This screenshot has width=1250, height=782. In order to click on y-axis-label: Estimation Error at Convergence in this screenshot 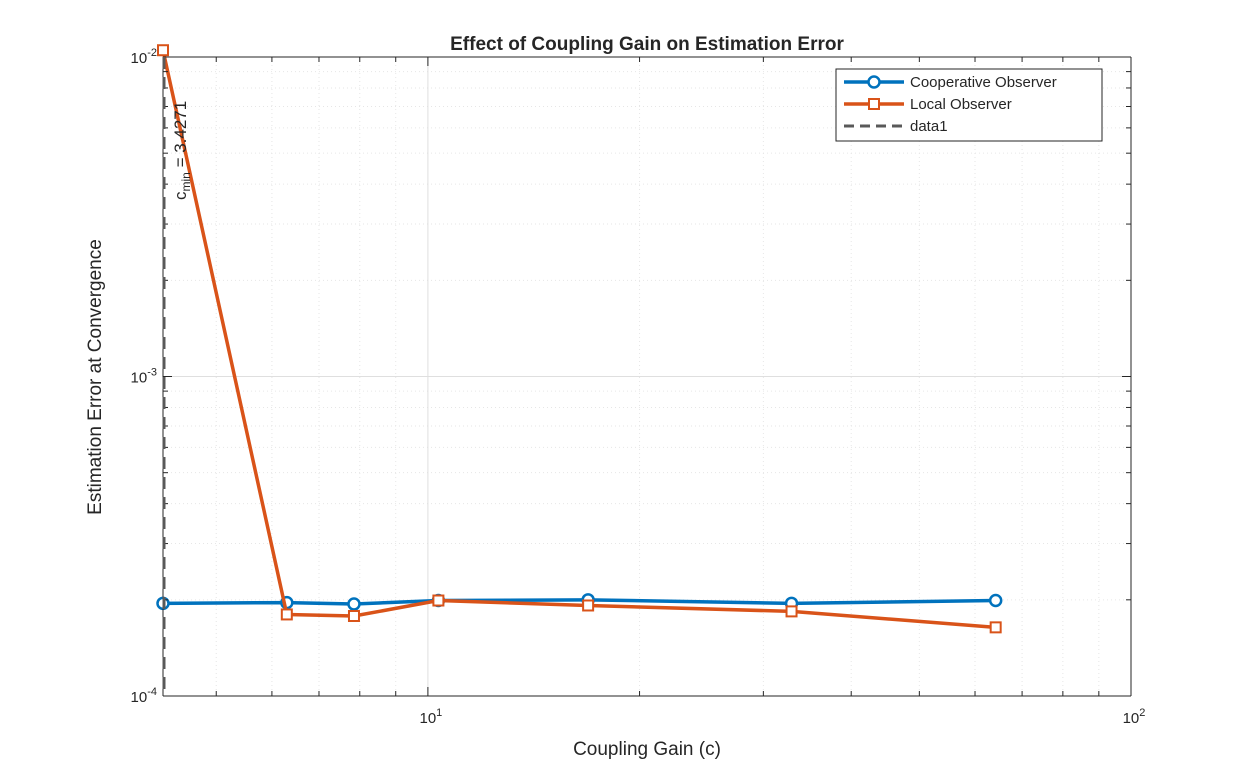, I will do `click(95, 377)`.